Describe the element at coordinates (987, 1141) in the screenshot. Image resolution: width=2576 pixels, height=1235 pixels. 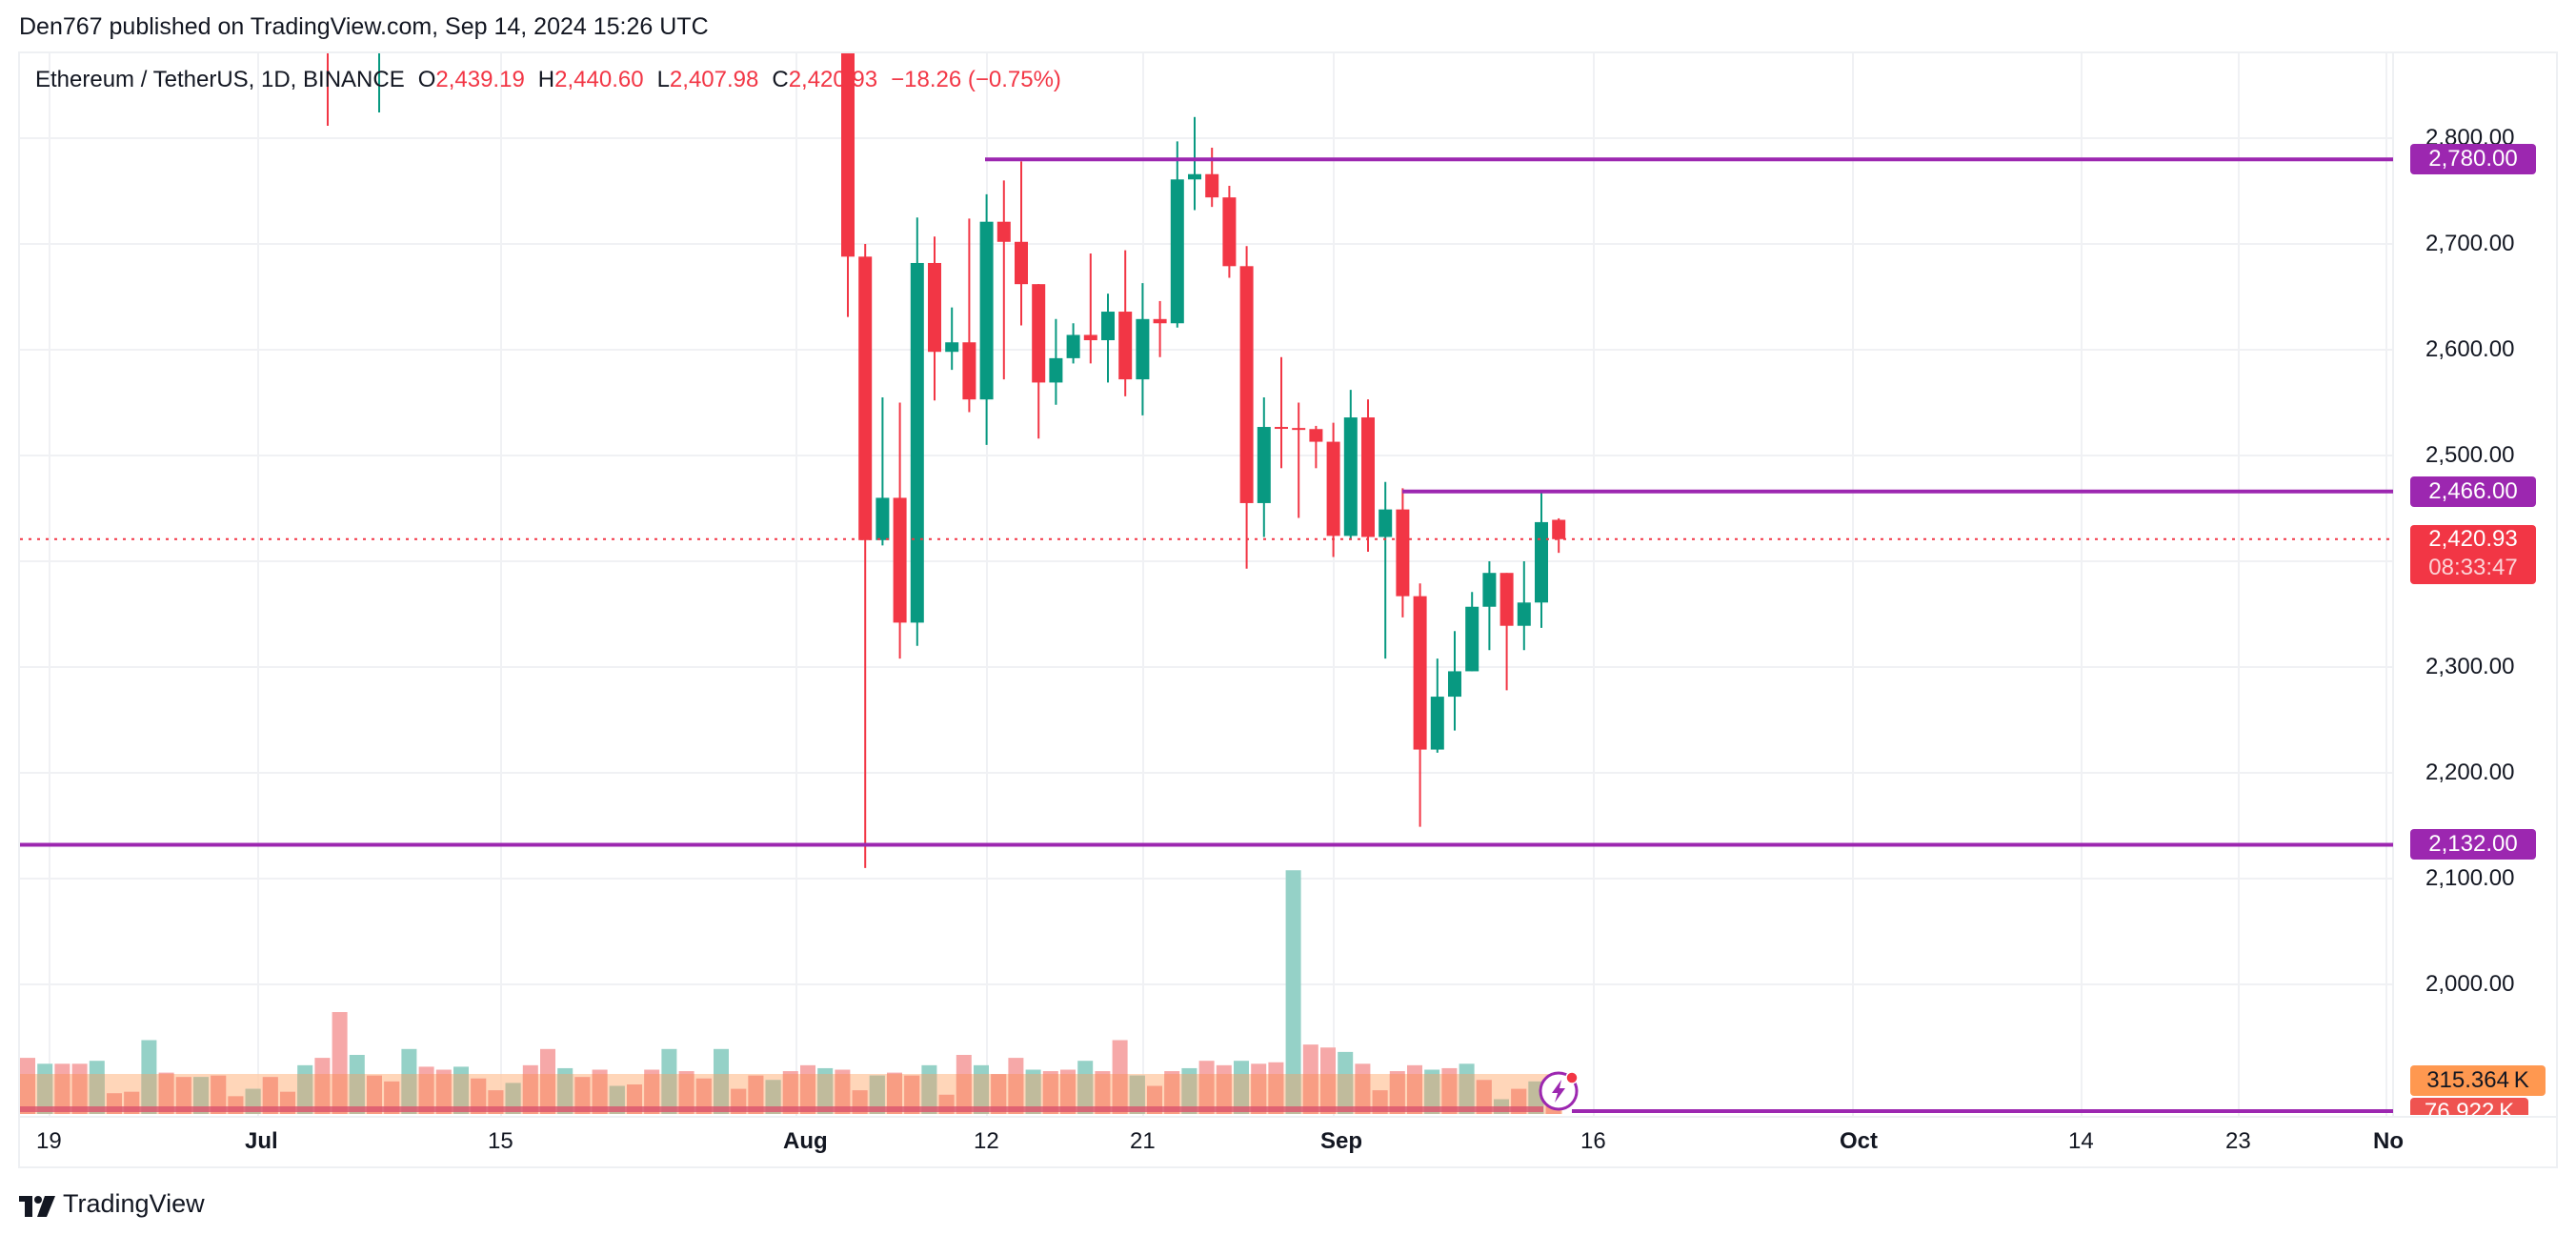
I see `time-tick: 12` at that location.